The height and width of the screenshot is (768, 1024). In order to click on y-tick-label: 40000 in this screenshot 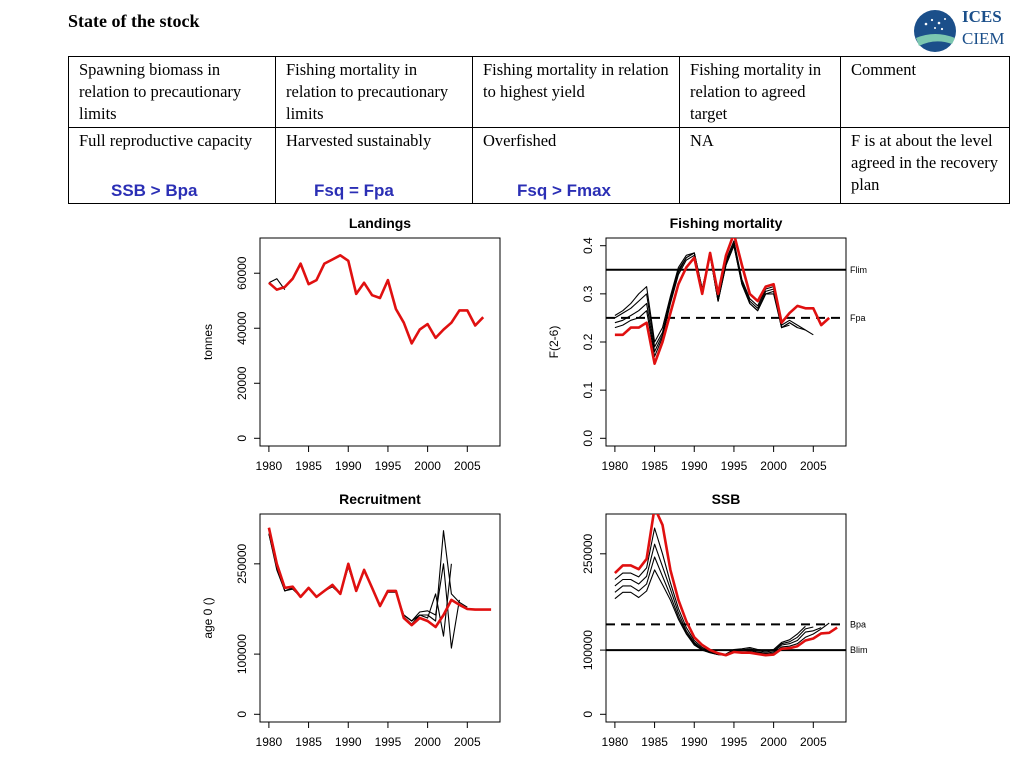, I will do `click(242, 328)`.